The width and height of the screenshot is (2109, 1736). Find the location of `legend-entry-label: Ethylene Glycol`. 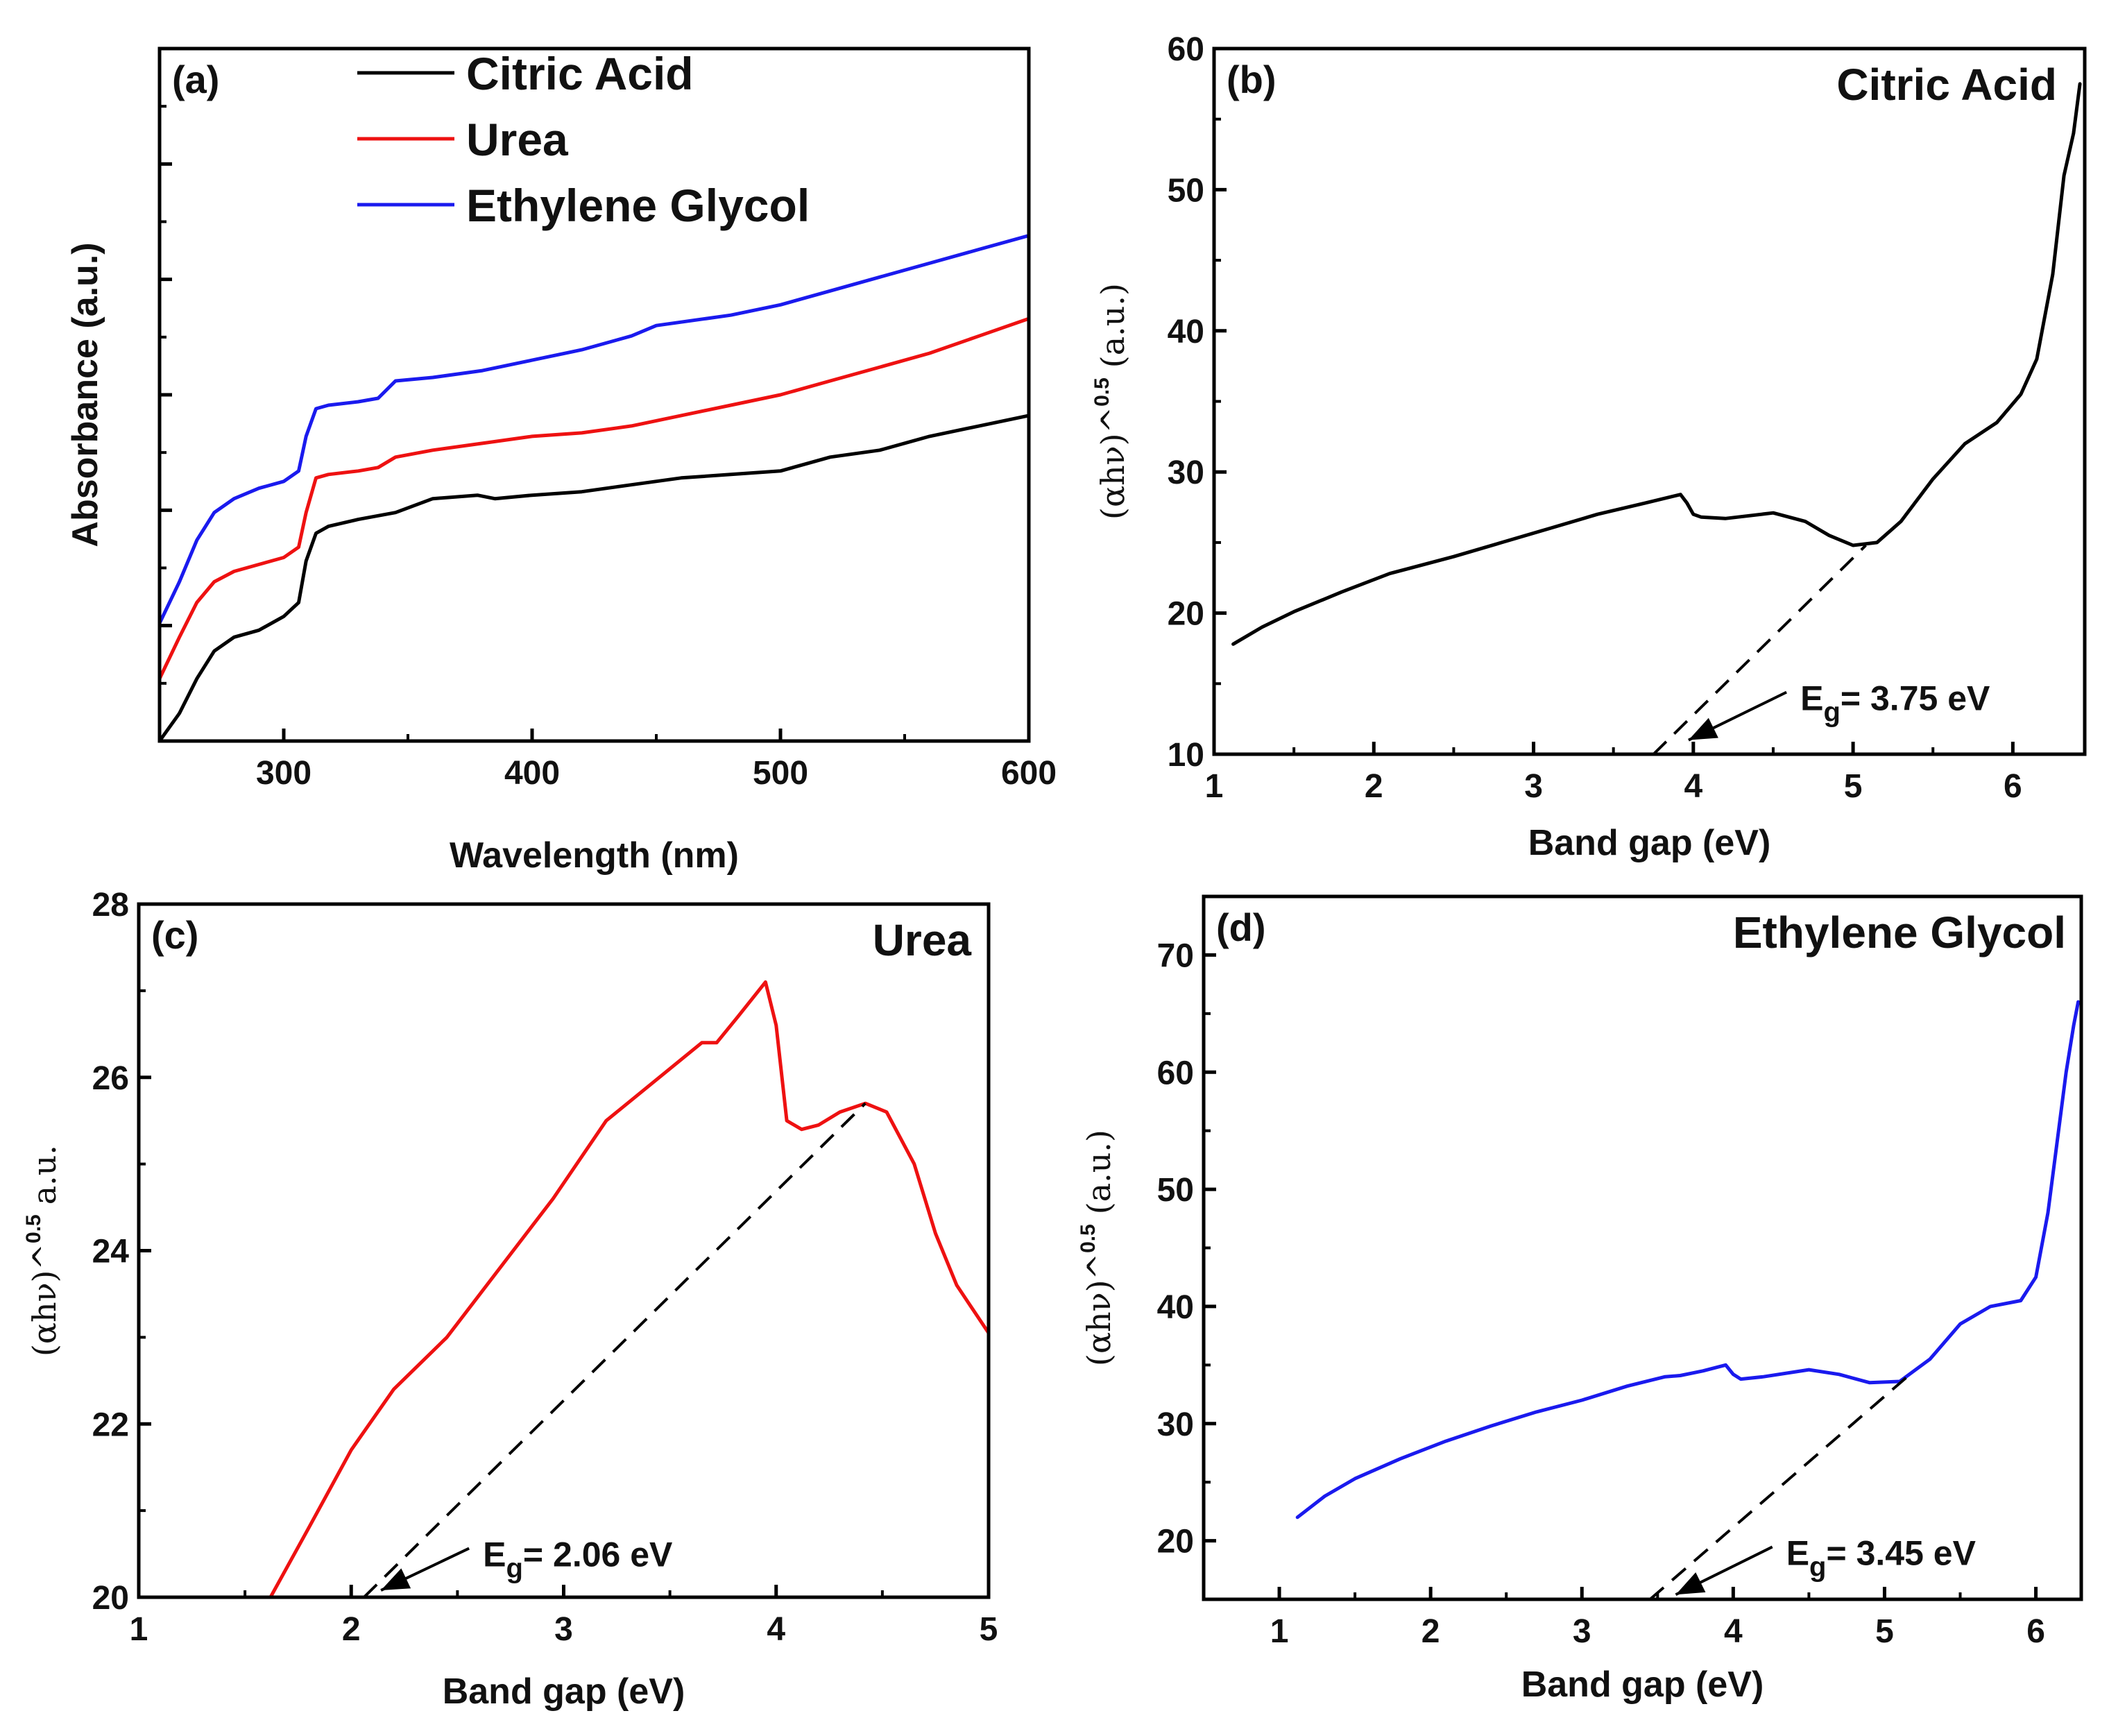

legend-entry-label: Ethylene Glycol is located at coordinates (638, 205).